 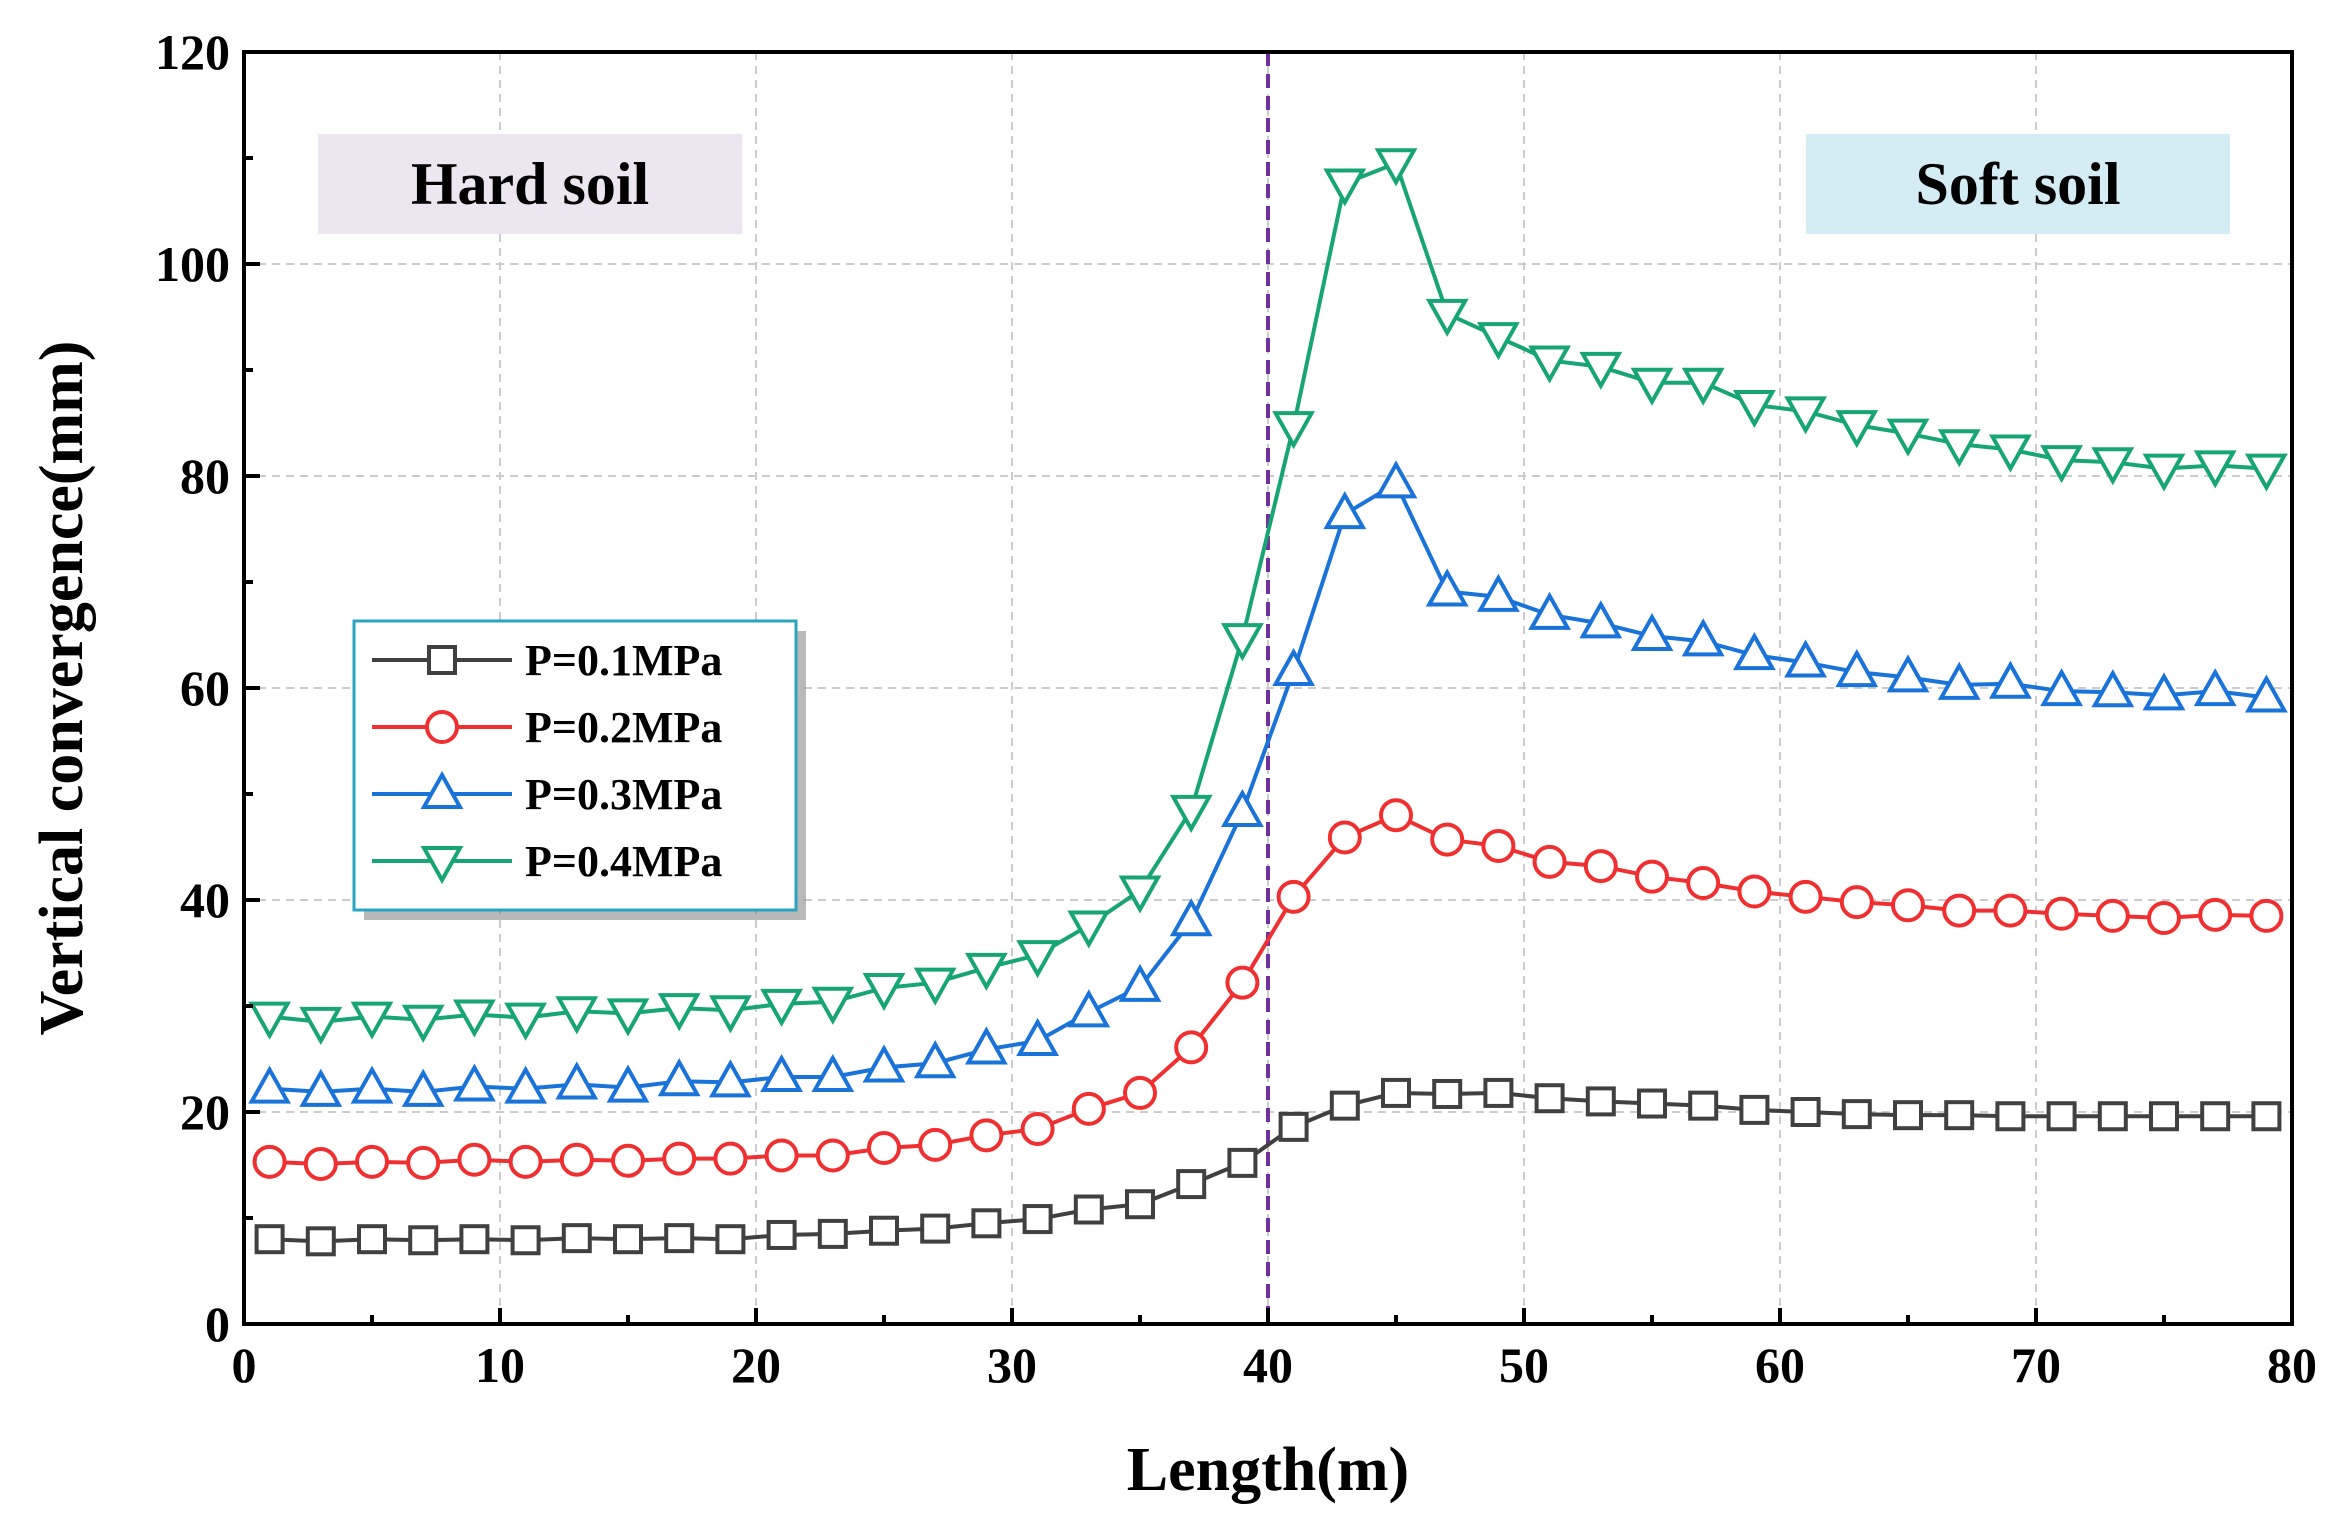 I want to click on soft-soil-label: Soft soil, so click(x=2017, y=184).